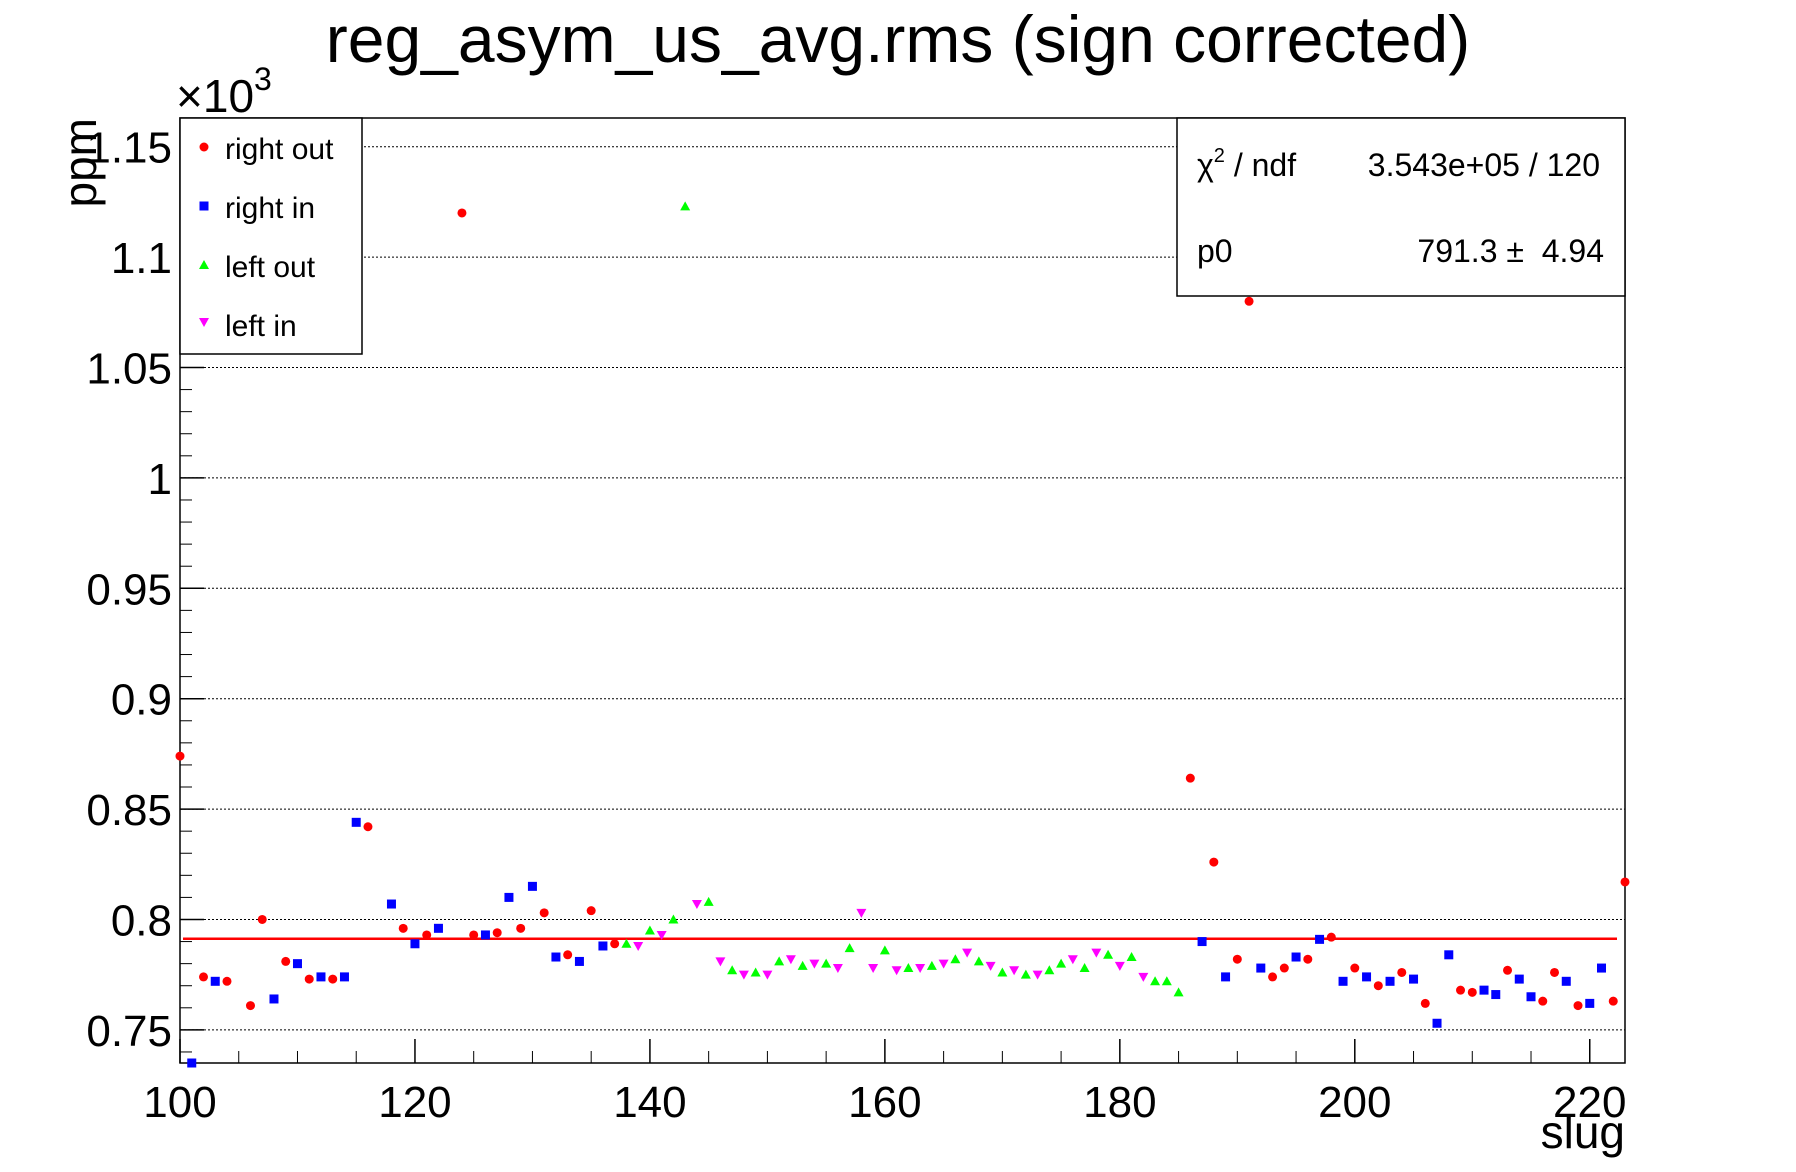 This screenshot has height=1172, width=1796. Describe the element at coordinates (1354, 1102) in the screenshot. I see `x-tick-label: 200` at that location.